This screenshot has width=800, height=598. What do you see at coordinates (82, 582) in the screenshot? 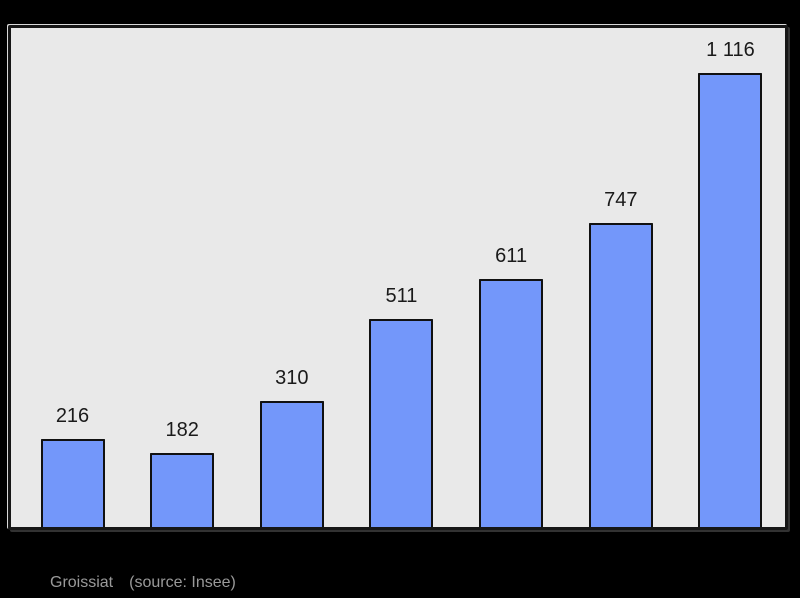
I see `caption-commune-name: Groissiat` at bounding box center [82, 582].